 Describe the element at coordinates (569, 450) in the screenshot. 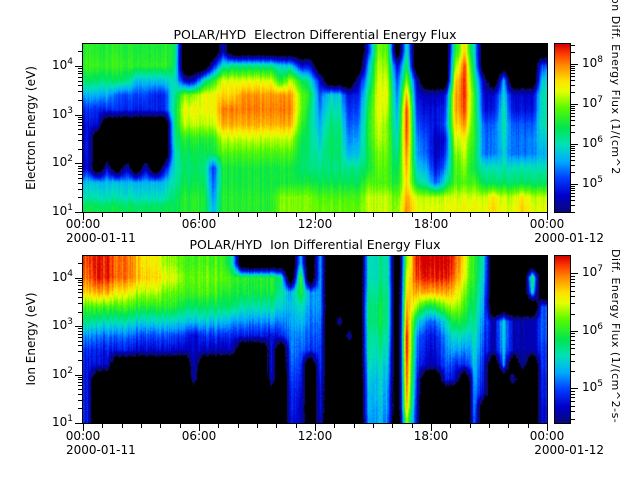

I see `ion-date-right: 2000-01-12` at that location.